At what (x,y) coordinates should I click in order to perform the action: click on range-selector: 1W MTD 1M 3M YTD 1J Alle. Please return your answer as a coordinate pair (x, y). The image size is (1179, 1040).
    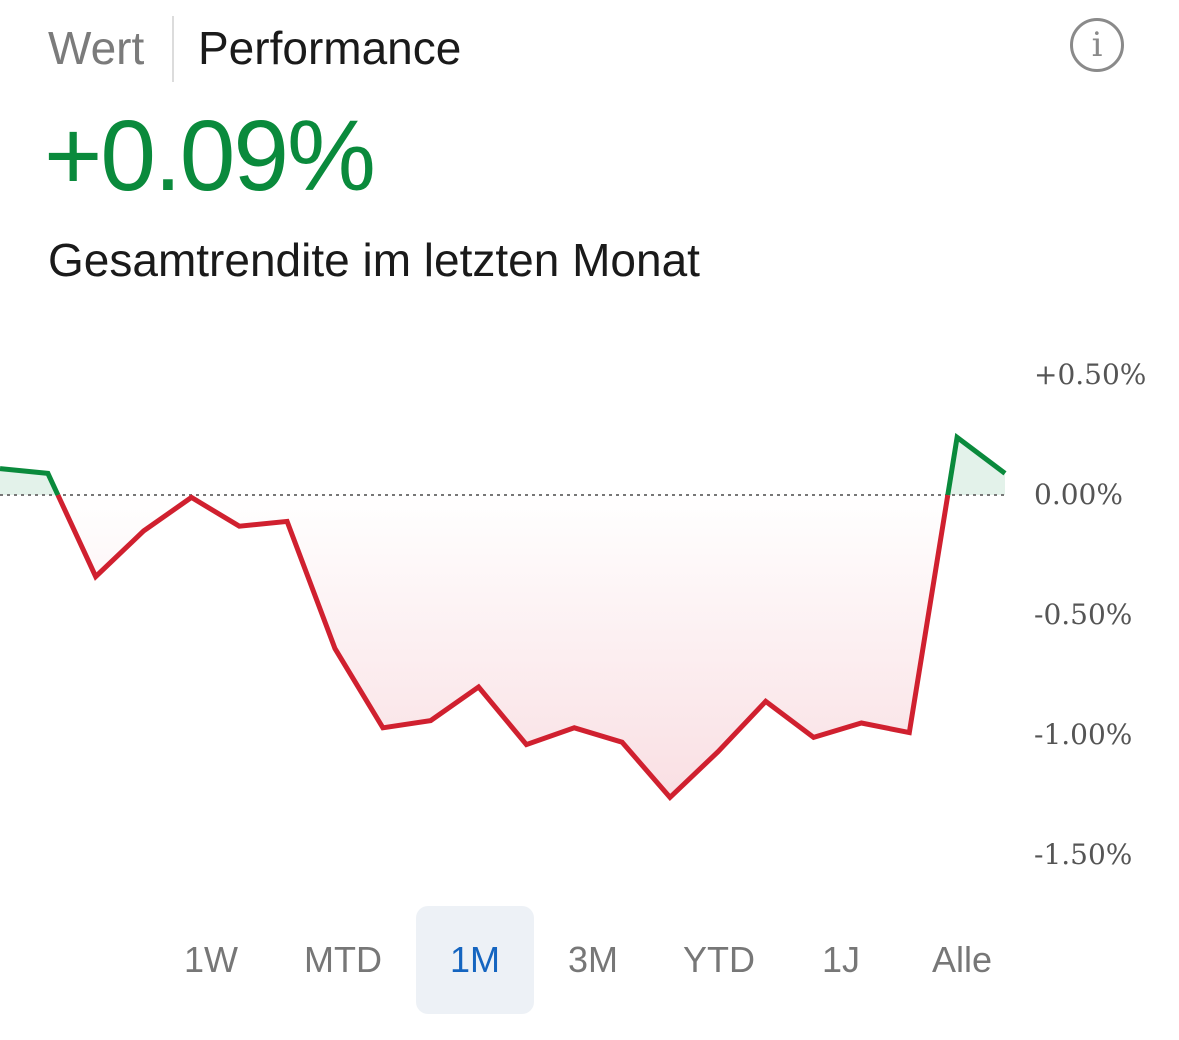
    Looking at the image, I should click on (589, 961).